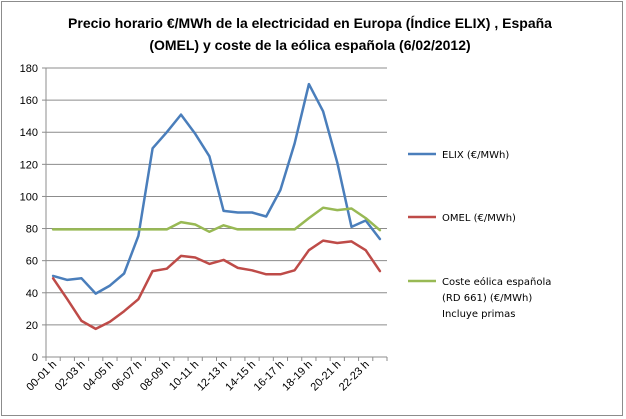 The height and width of the screenshot is (419, 626). Describe the element at coordinates (33, 213) in the screenshot. I see `y-axis-ticks: 0 20 40 60 80 100 120 140 160 180` at that location.